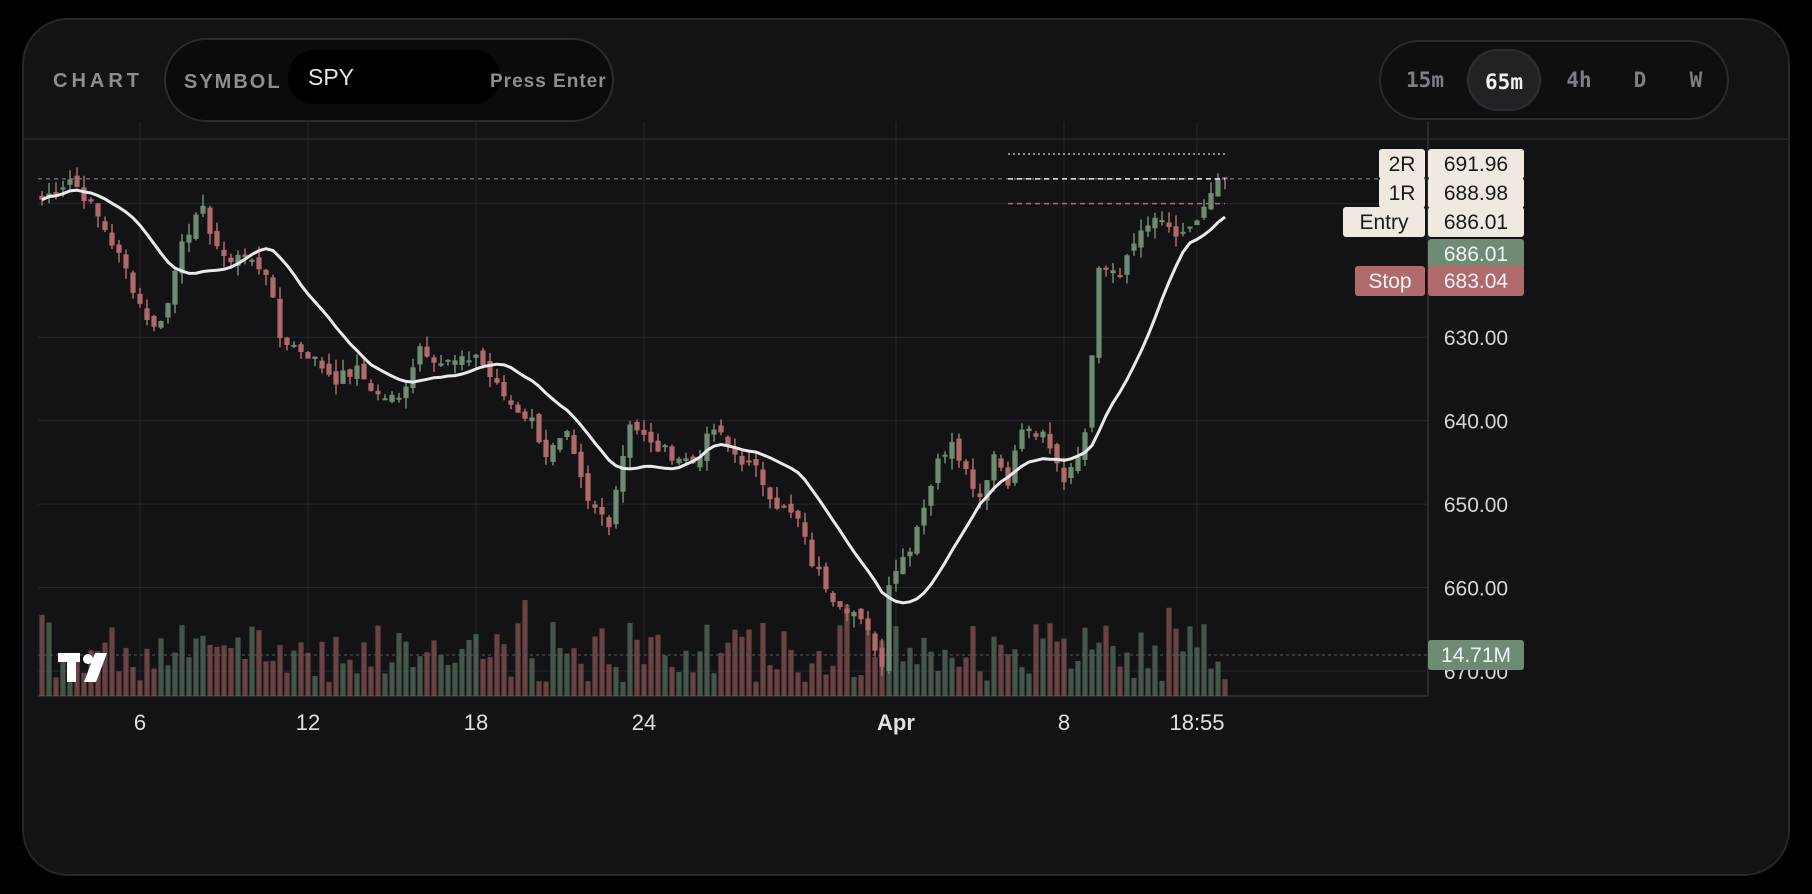 This screenshot has height=894, width=1812. What do you see at coordinates (394, 77) in the screenshot?
I see `symbol-input` at bounding box center [394, 77].